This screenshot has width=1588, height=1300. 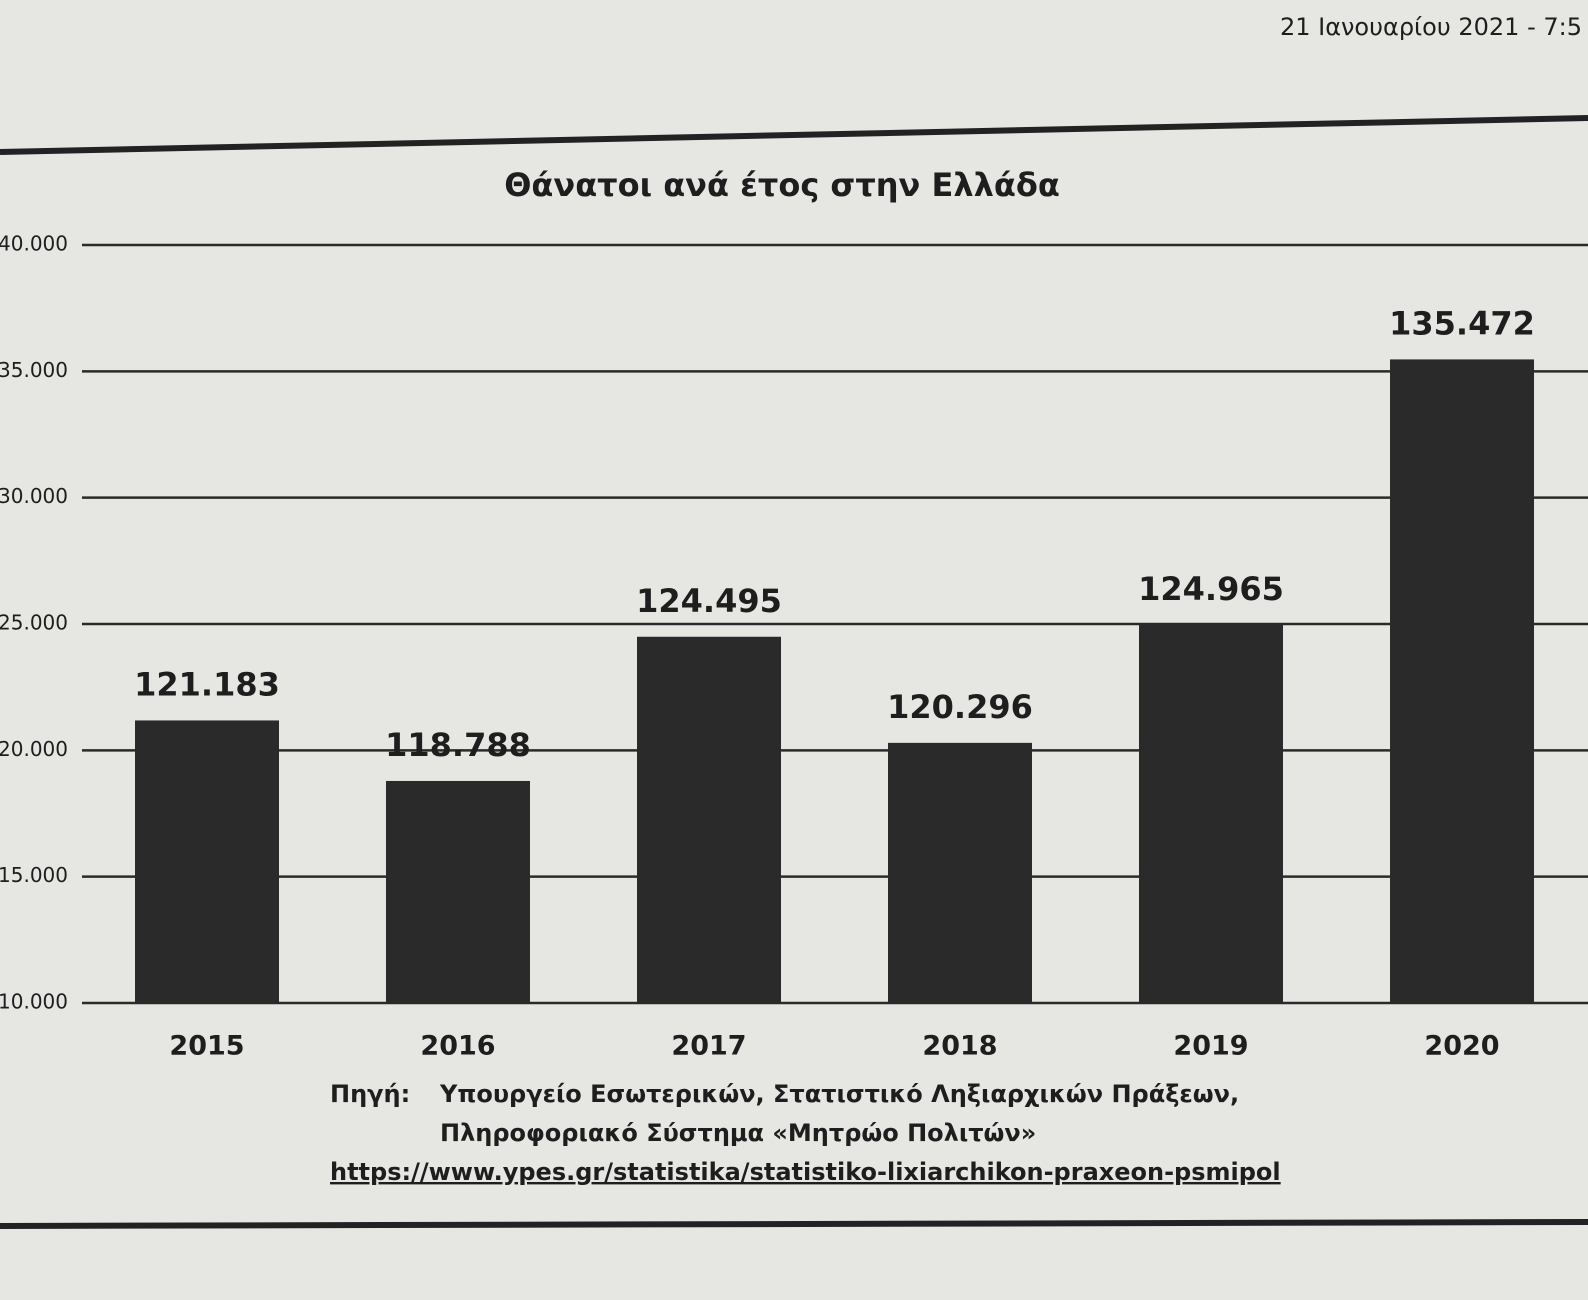 What do you see at coordinates (34, 749) in the screenshot?
I see `y-tick-label: 120.000` at bounding box center [34, 749].